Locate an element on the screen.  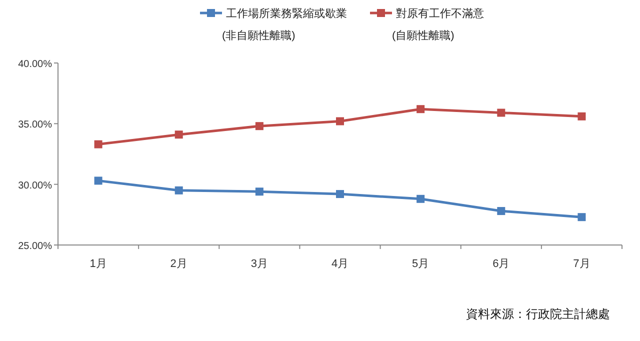
x-tick-label: 1月 is located at coordinates (98, 264).